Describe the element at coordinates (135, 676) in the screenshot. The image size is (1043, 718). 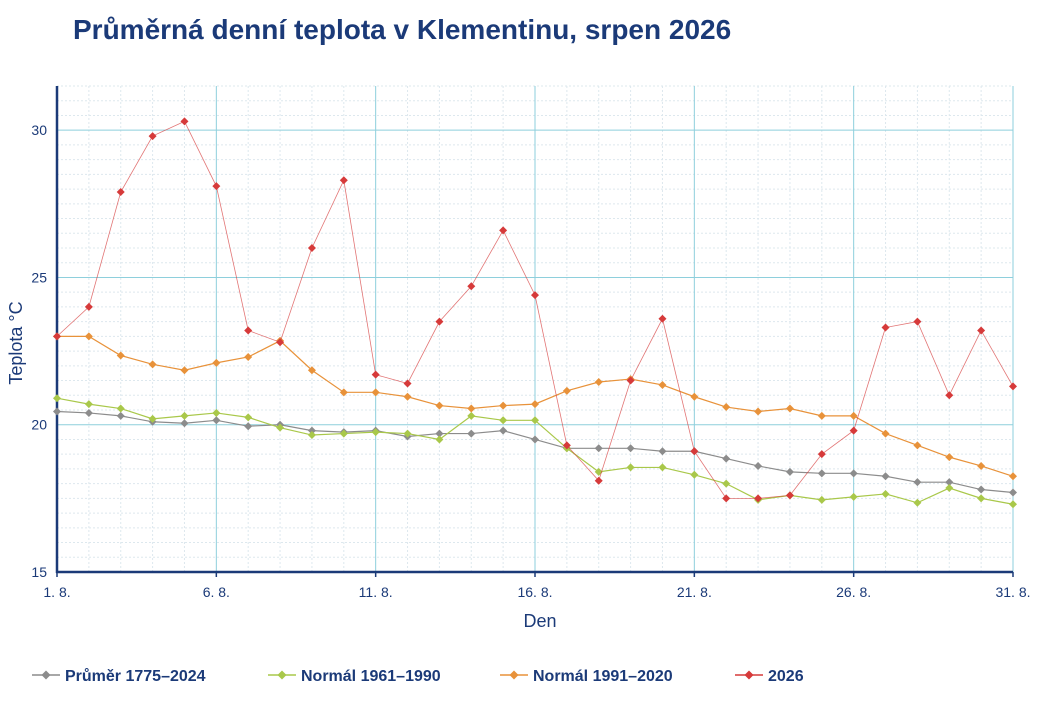
I see `legend-label: Průměr 1775–2024` at that location.